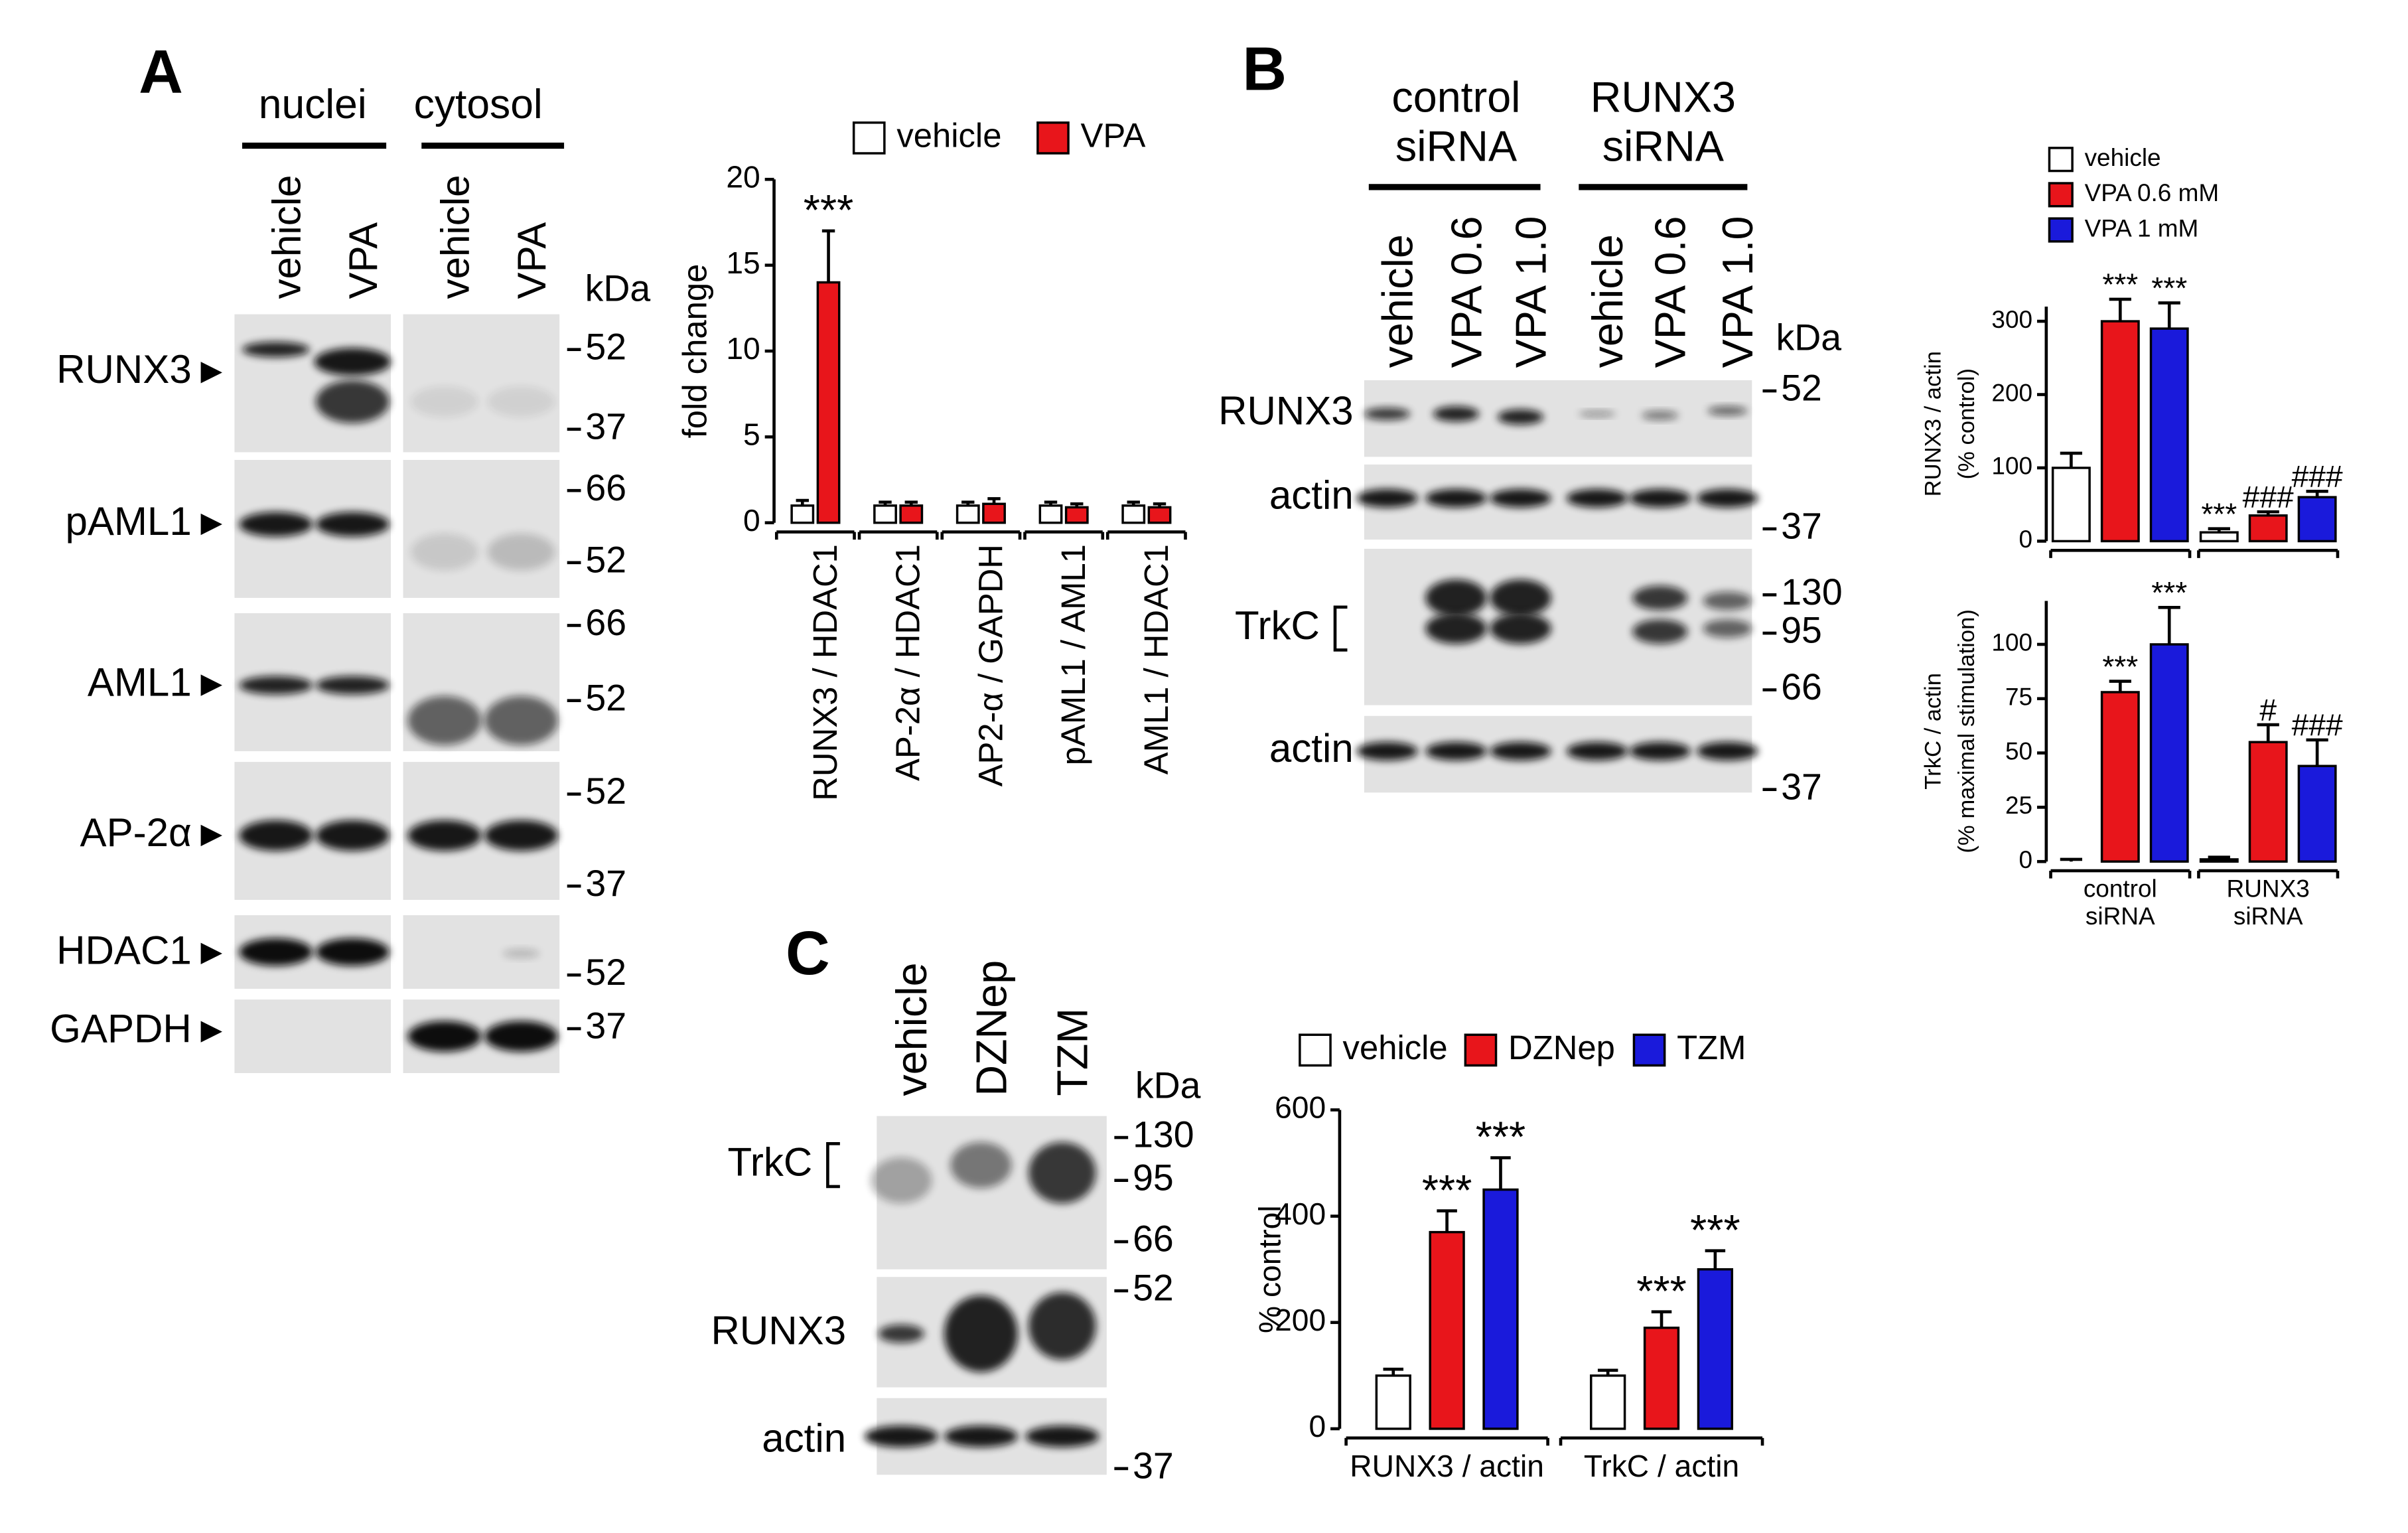 Image resolution: width=2408 pixels, height=1533 pixels. Describe the element at coordinates (1801, 631) in the screenshot. I see `marker-label: 95` at that location.